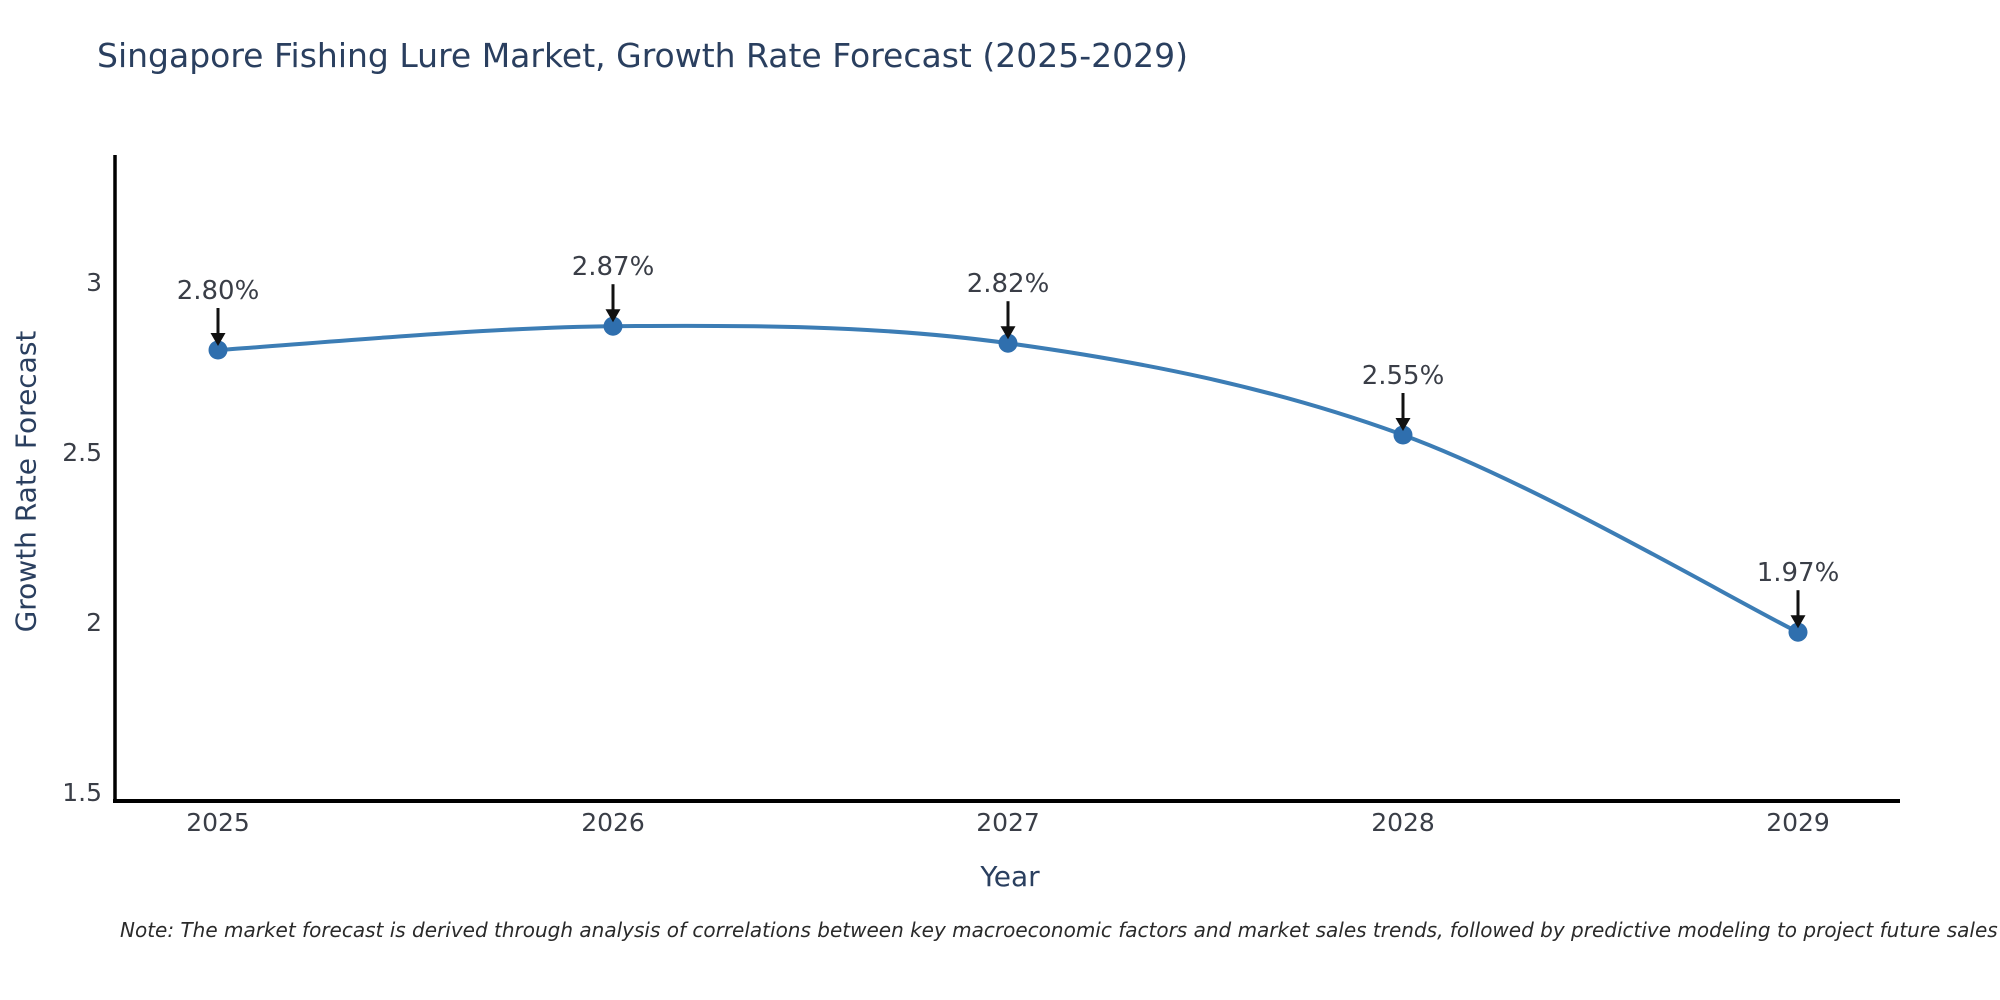 This screenshot has height=1000, width=2000. Describe the element at coordinates (1403, 822) in the screenshot. I see `x-tick-label: 2028` at that location.